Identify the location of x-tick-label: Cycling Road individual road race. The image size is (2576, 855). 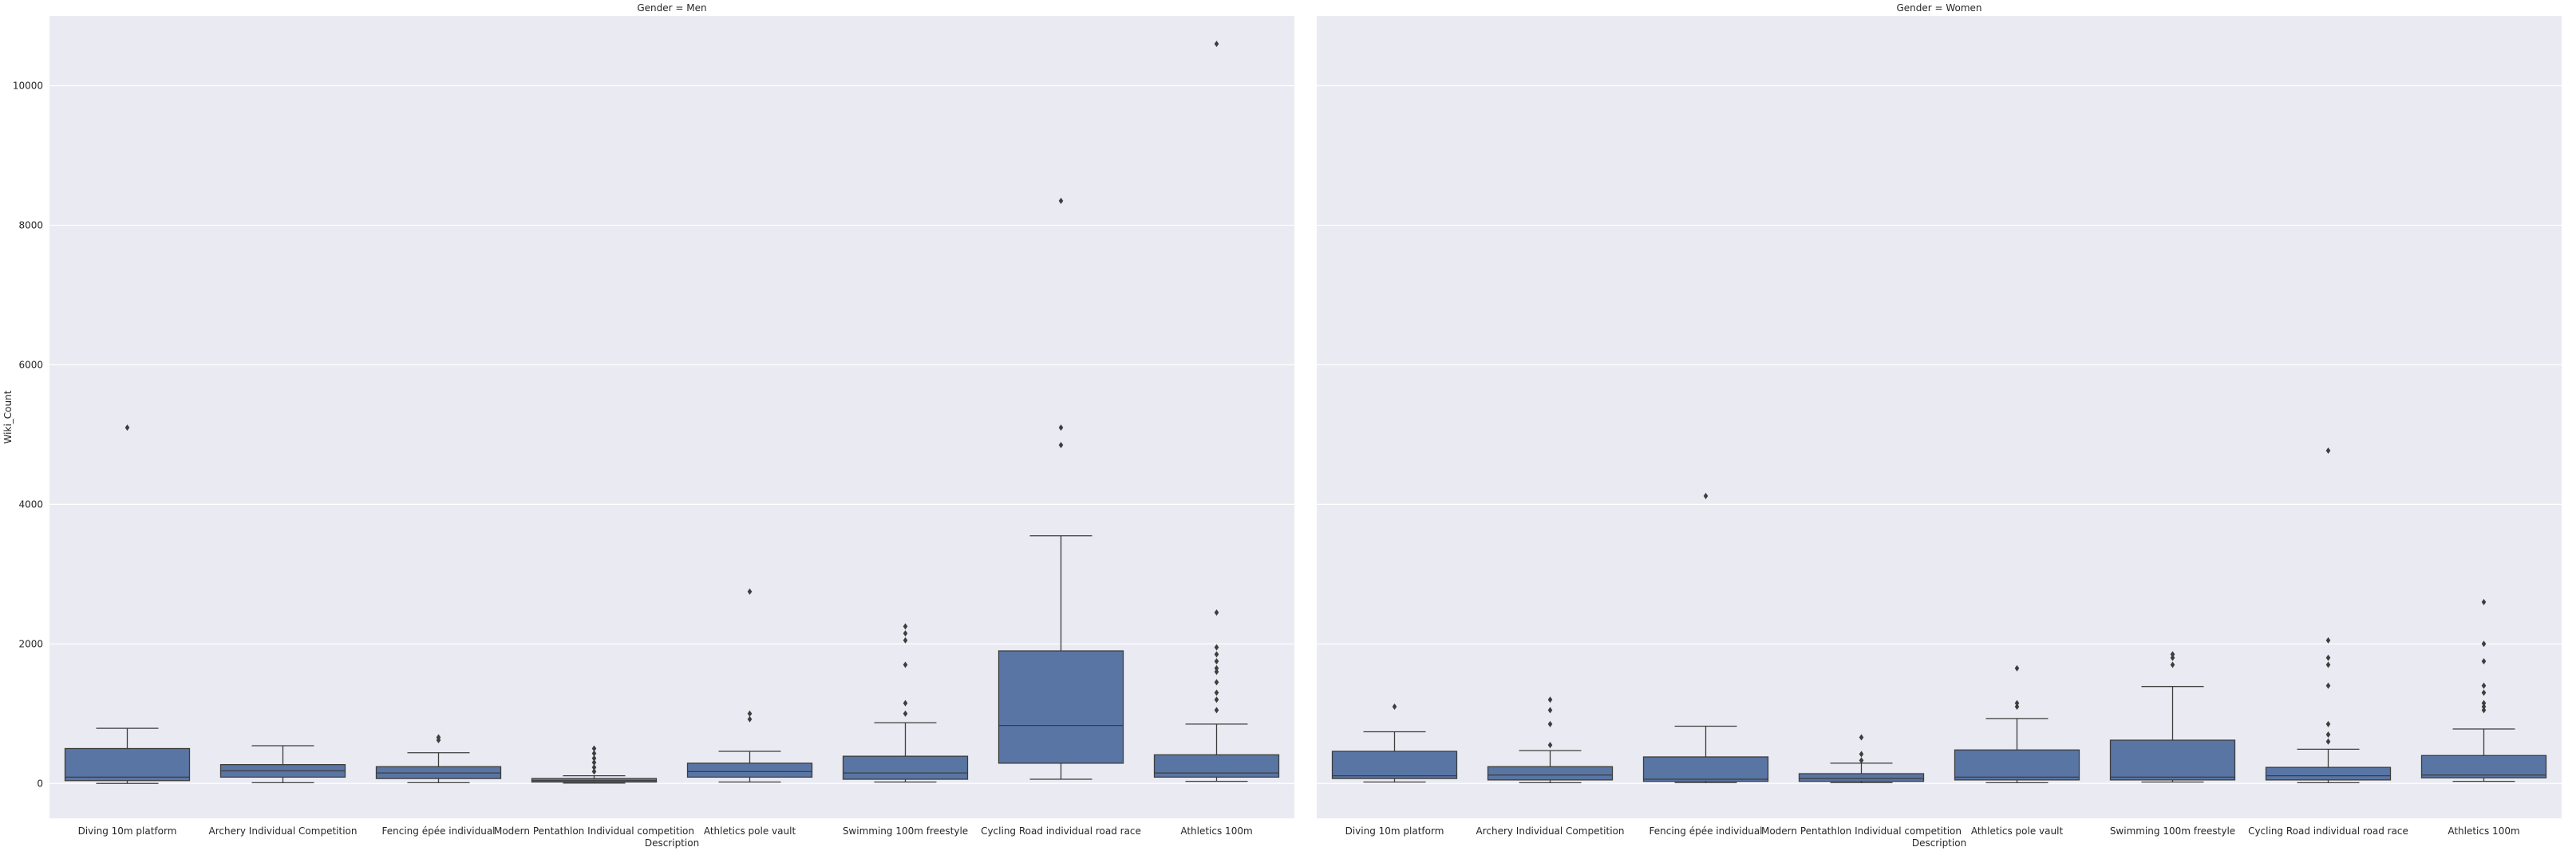
(2328, 831).